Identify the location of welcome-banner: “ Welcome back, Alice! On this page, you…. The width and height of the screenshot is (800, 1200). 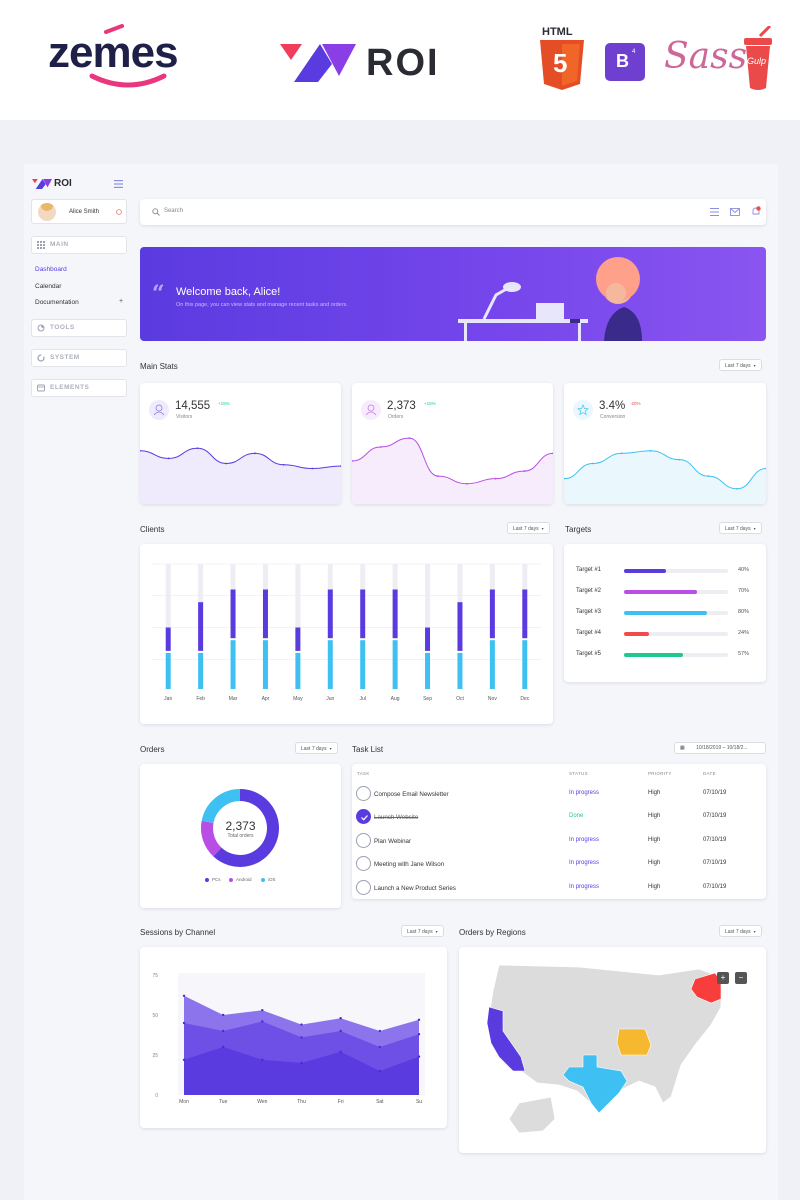
(453, 294).